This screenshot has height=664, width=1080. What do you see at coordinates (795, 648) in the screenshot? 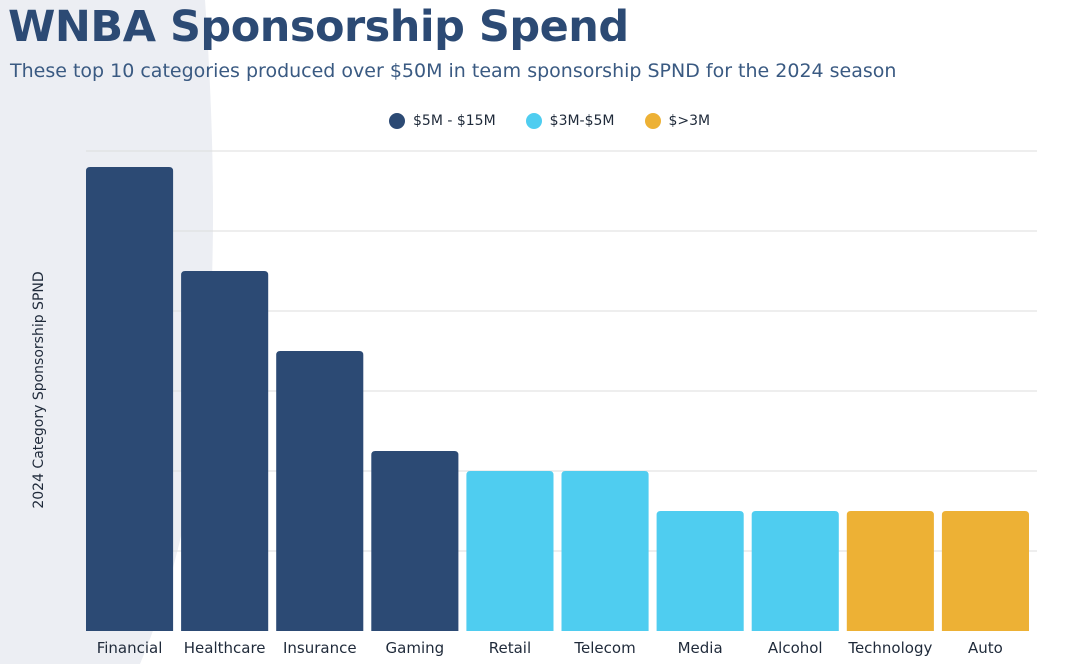
I see `x-tick-label-alcohol: Alcohol` at bounding box center [795, 648].